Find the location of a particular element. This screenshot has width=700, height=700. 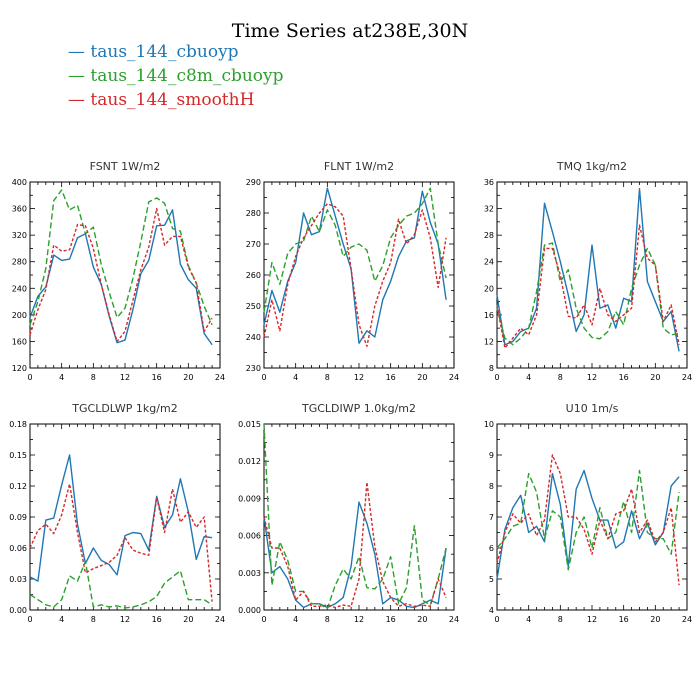

y-tick-label: 290 is located at coordinates (253, 182).